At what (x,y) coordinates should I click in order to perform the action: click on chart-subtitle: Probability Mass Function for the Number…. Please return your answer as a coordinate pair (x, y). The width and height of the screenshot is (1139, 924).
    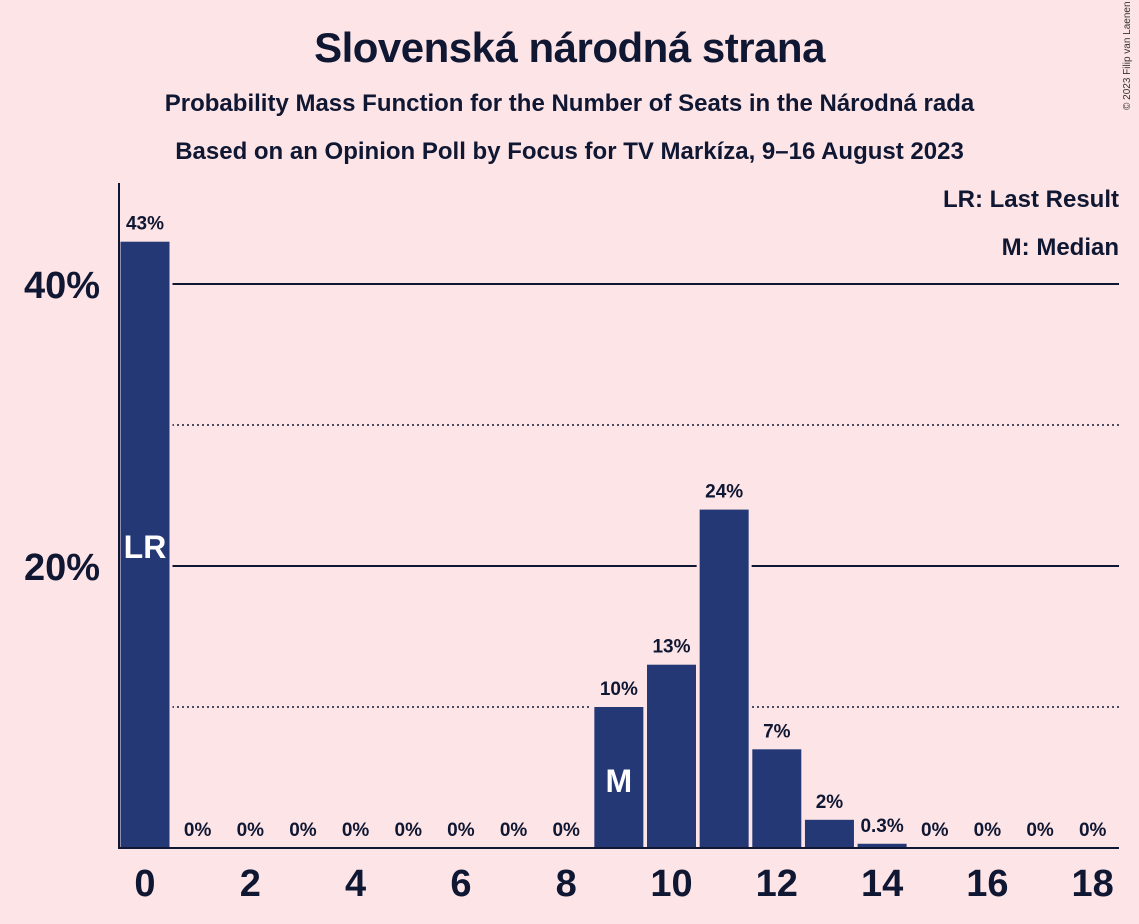
    Looking at the image, I should click on (569, 103).